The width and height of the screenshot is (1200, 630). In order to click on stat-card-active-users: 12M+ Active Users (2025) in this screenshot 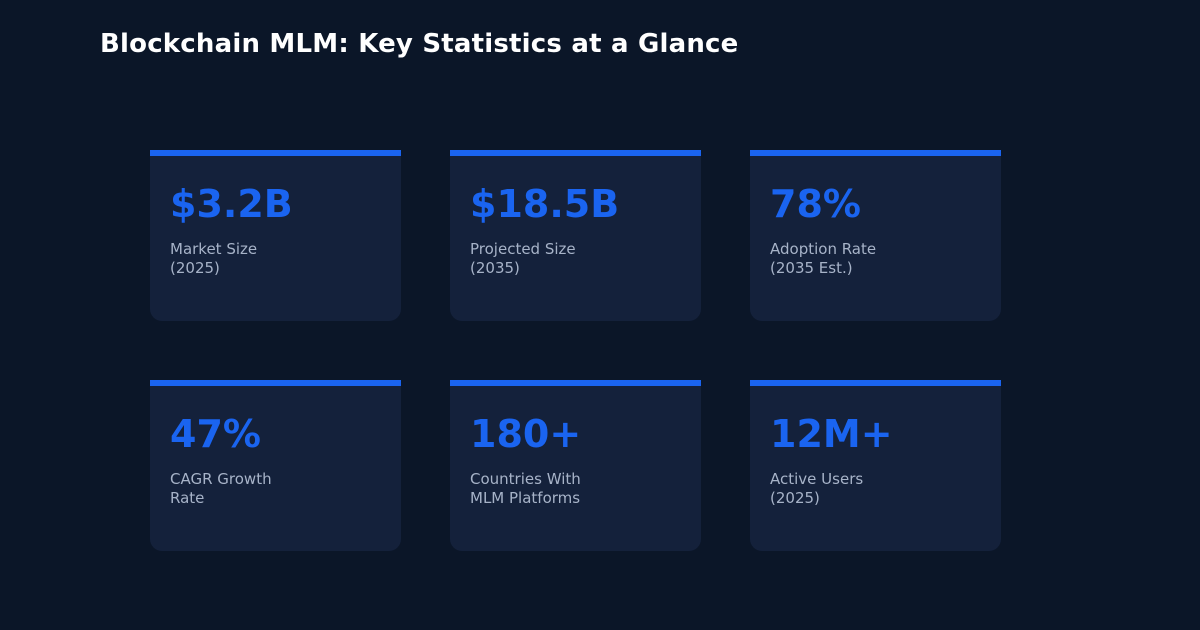, I will do `click(875, 465)`.